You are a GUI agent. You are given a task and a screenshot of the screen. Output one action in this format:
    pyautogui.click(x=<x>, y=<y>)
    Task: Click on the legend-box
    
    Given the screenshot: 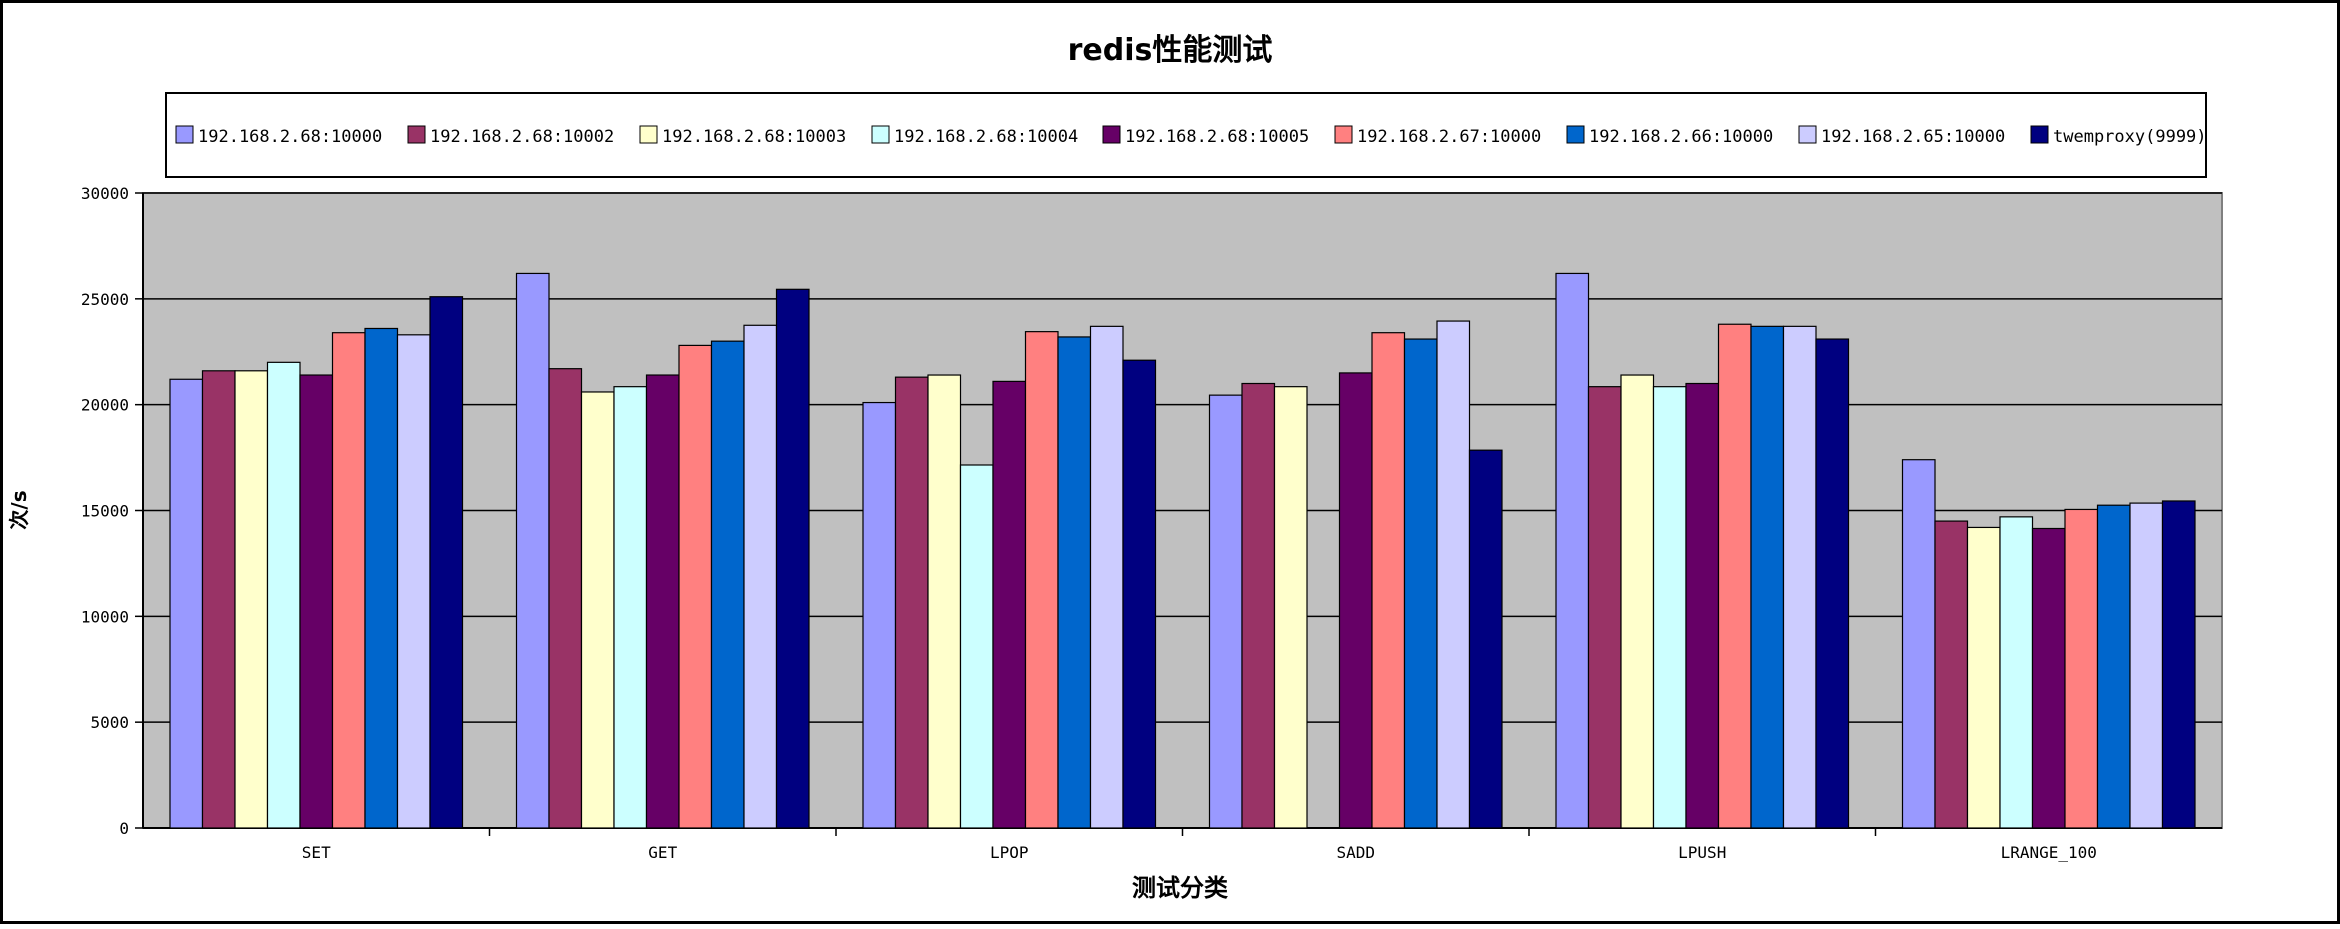 What is the action you would take?
    pyautogui.click(x=1186, y=135)
    